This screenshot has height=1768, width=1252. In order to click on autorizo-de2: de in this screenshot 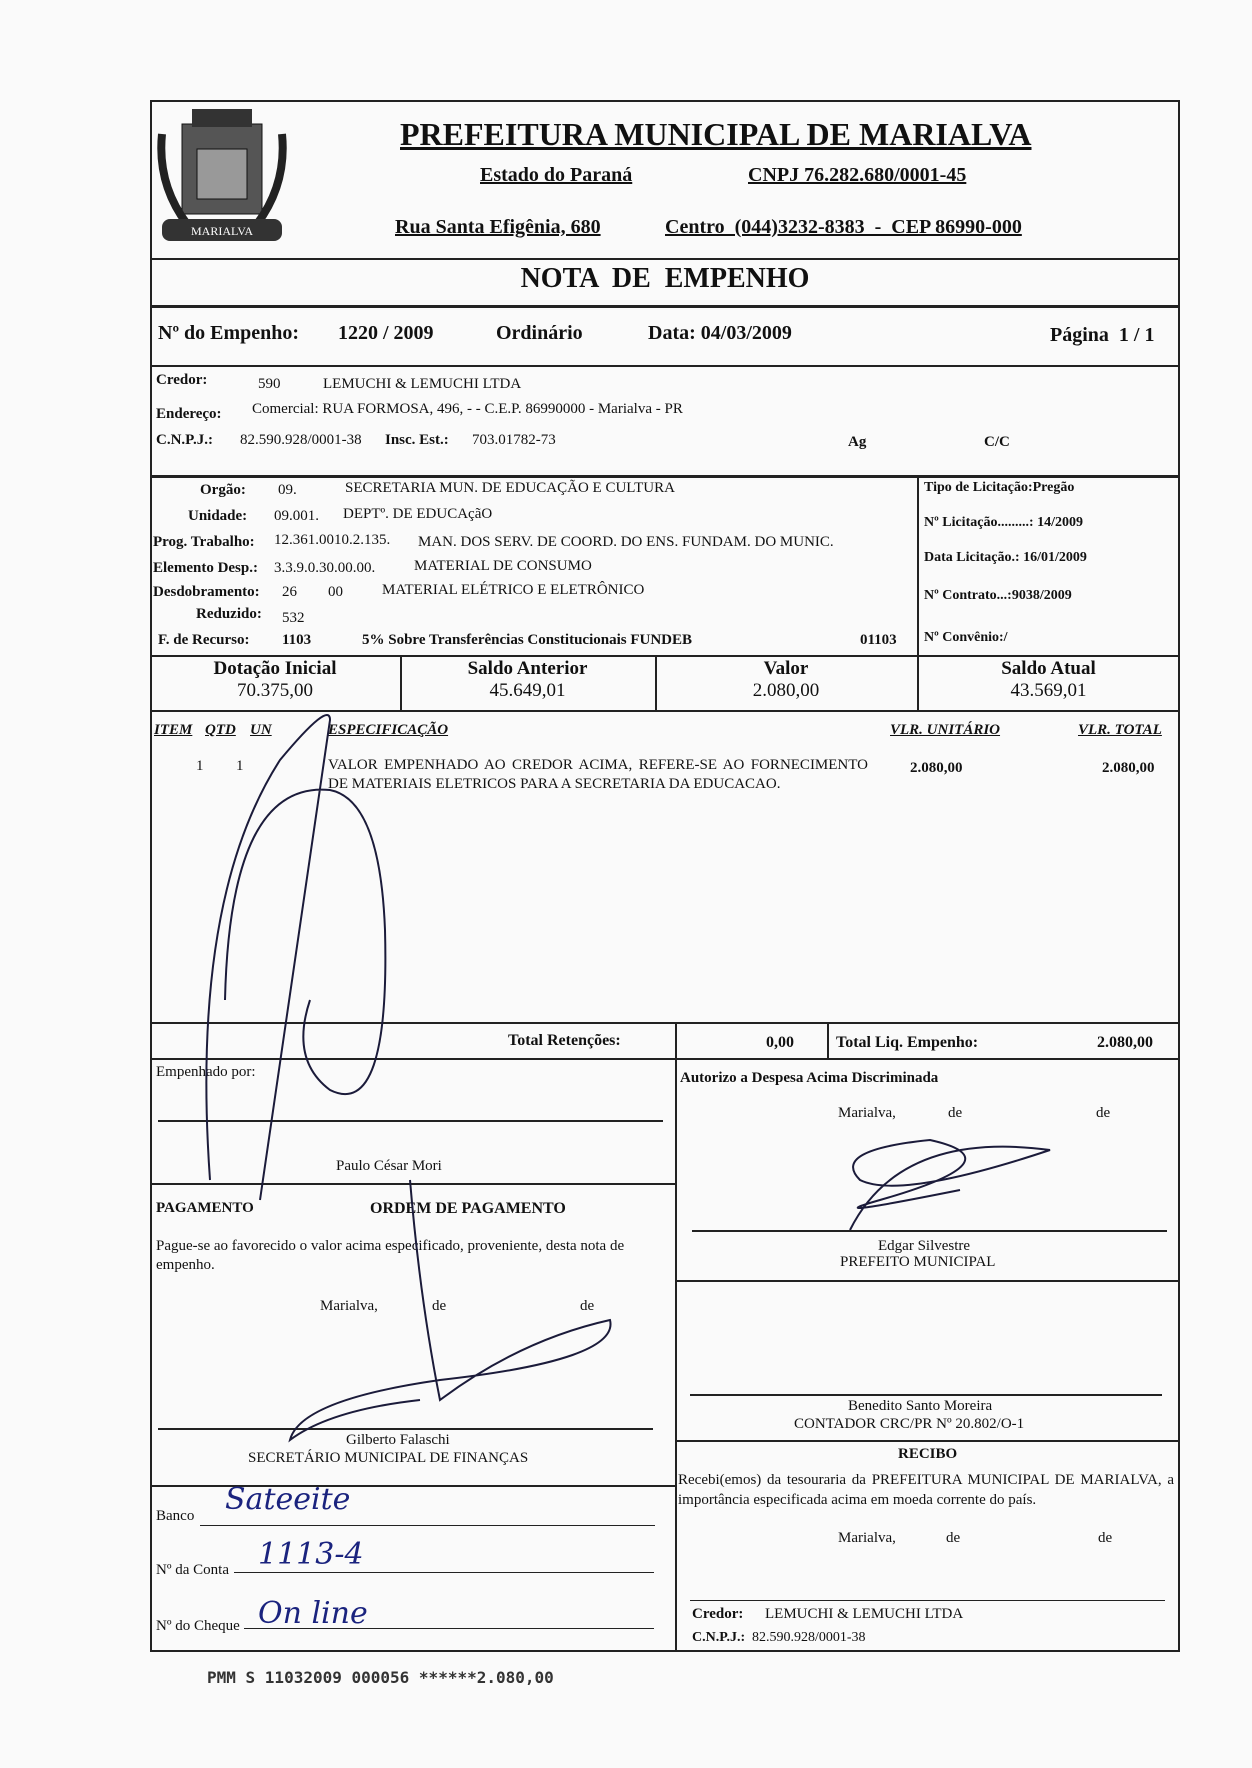, I will do `click(1103, 1113)`.